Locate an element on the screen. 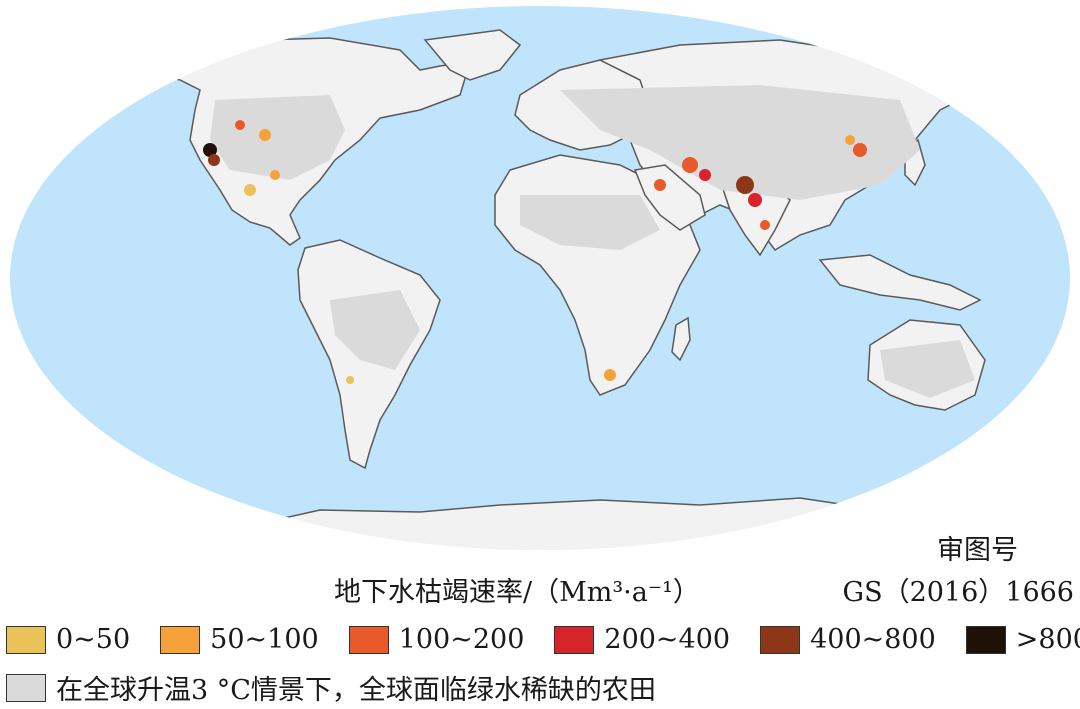 The image size is (1080, 709). legend-item: 200~400 is located at coordinates (642, 639).